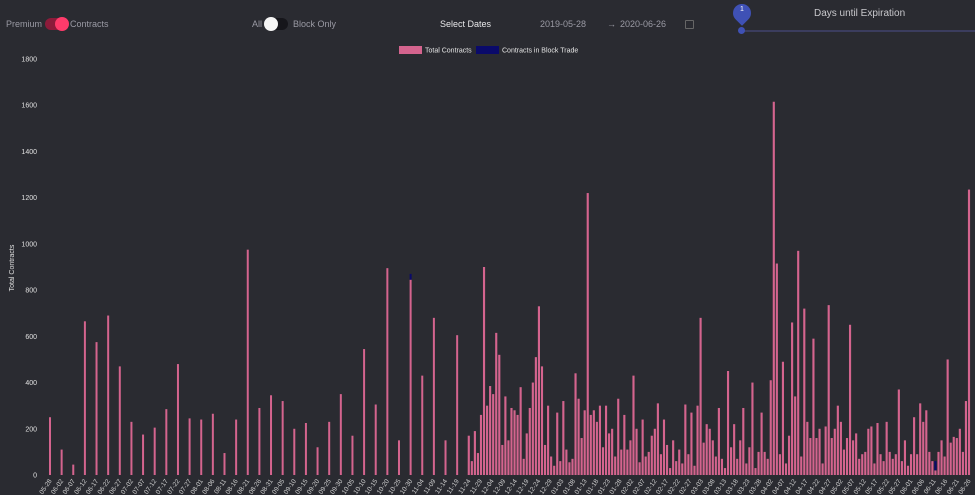  Describe the element at coordinates (410, 50) in the screenshot. I see `legend-swatch-total` at that location.